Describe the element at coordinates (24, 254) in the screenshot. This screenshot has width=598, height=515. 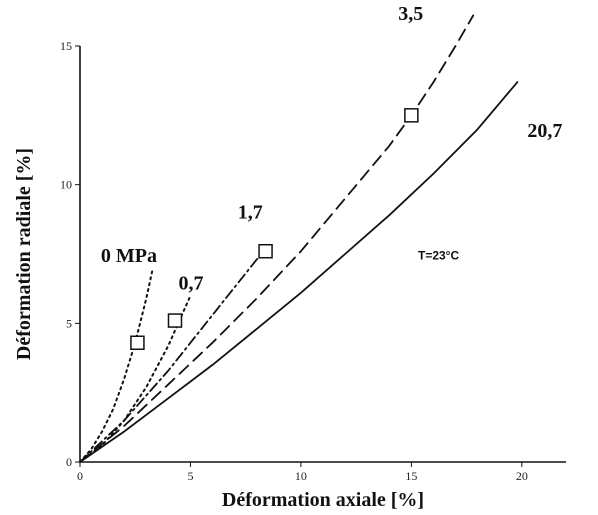
I see `y-axis-title: Déformation radiale [%]` at that location.